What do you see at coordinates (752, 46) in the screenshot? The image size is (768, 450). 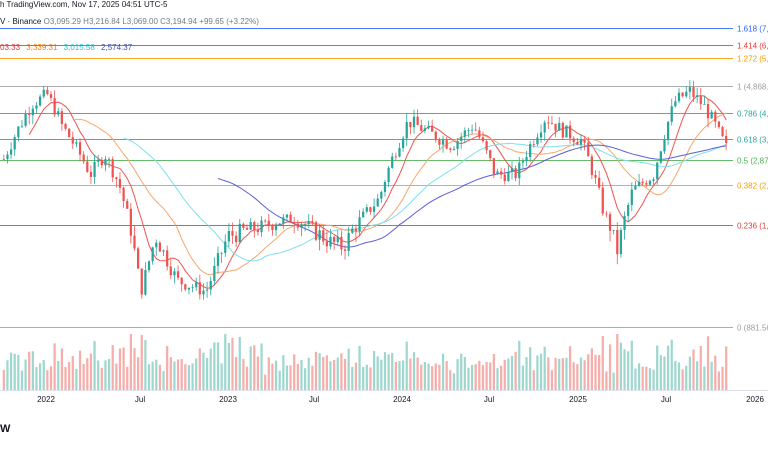 I see `fib-label-1: 1.414 (6,` at bounding box center [752, 46].